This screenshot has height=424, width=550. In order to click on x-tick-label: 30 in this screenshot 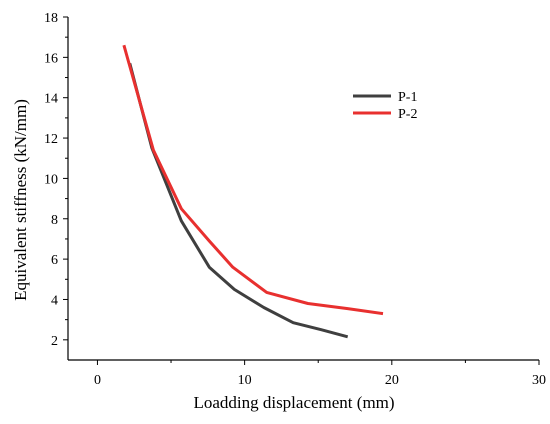, I will do `click(539, 380)`.